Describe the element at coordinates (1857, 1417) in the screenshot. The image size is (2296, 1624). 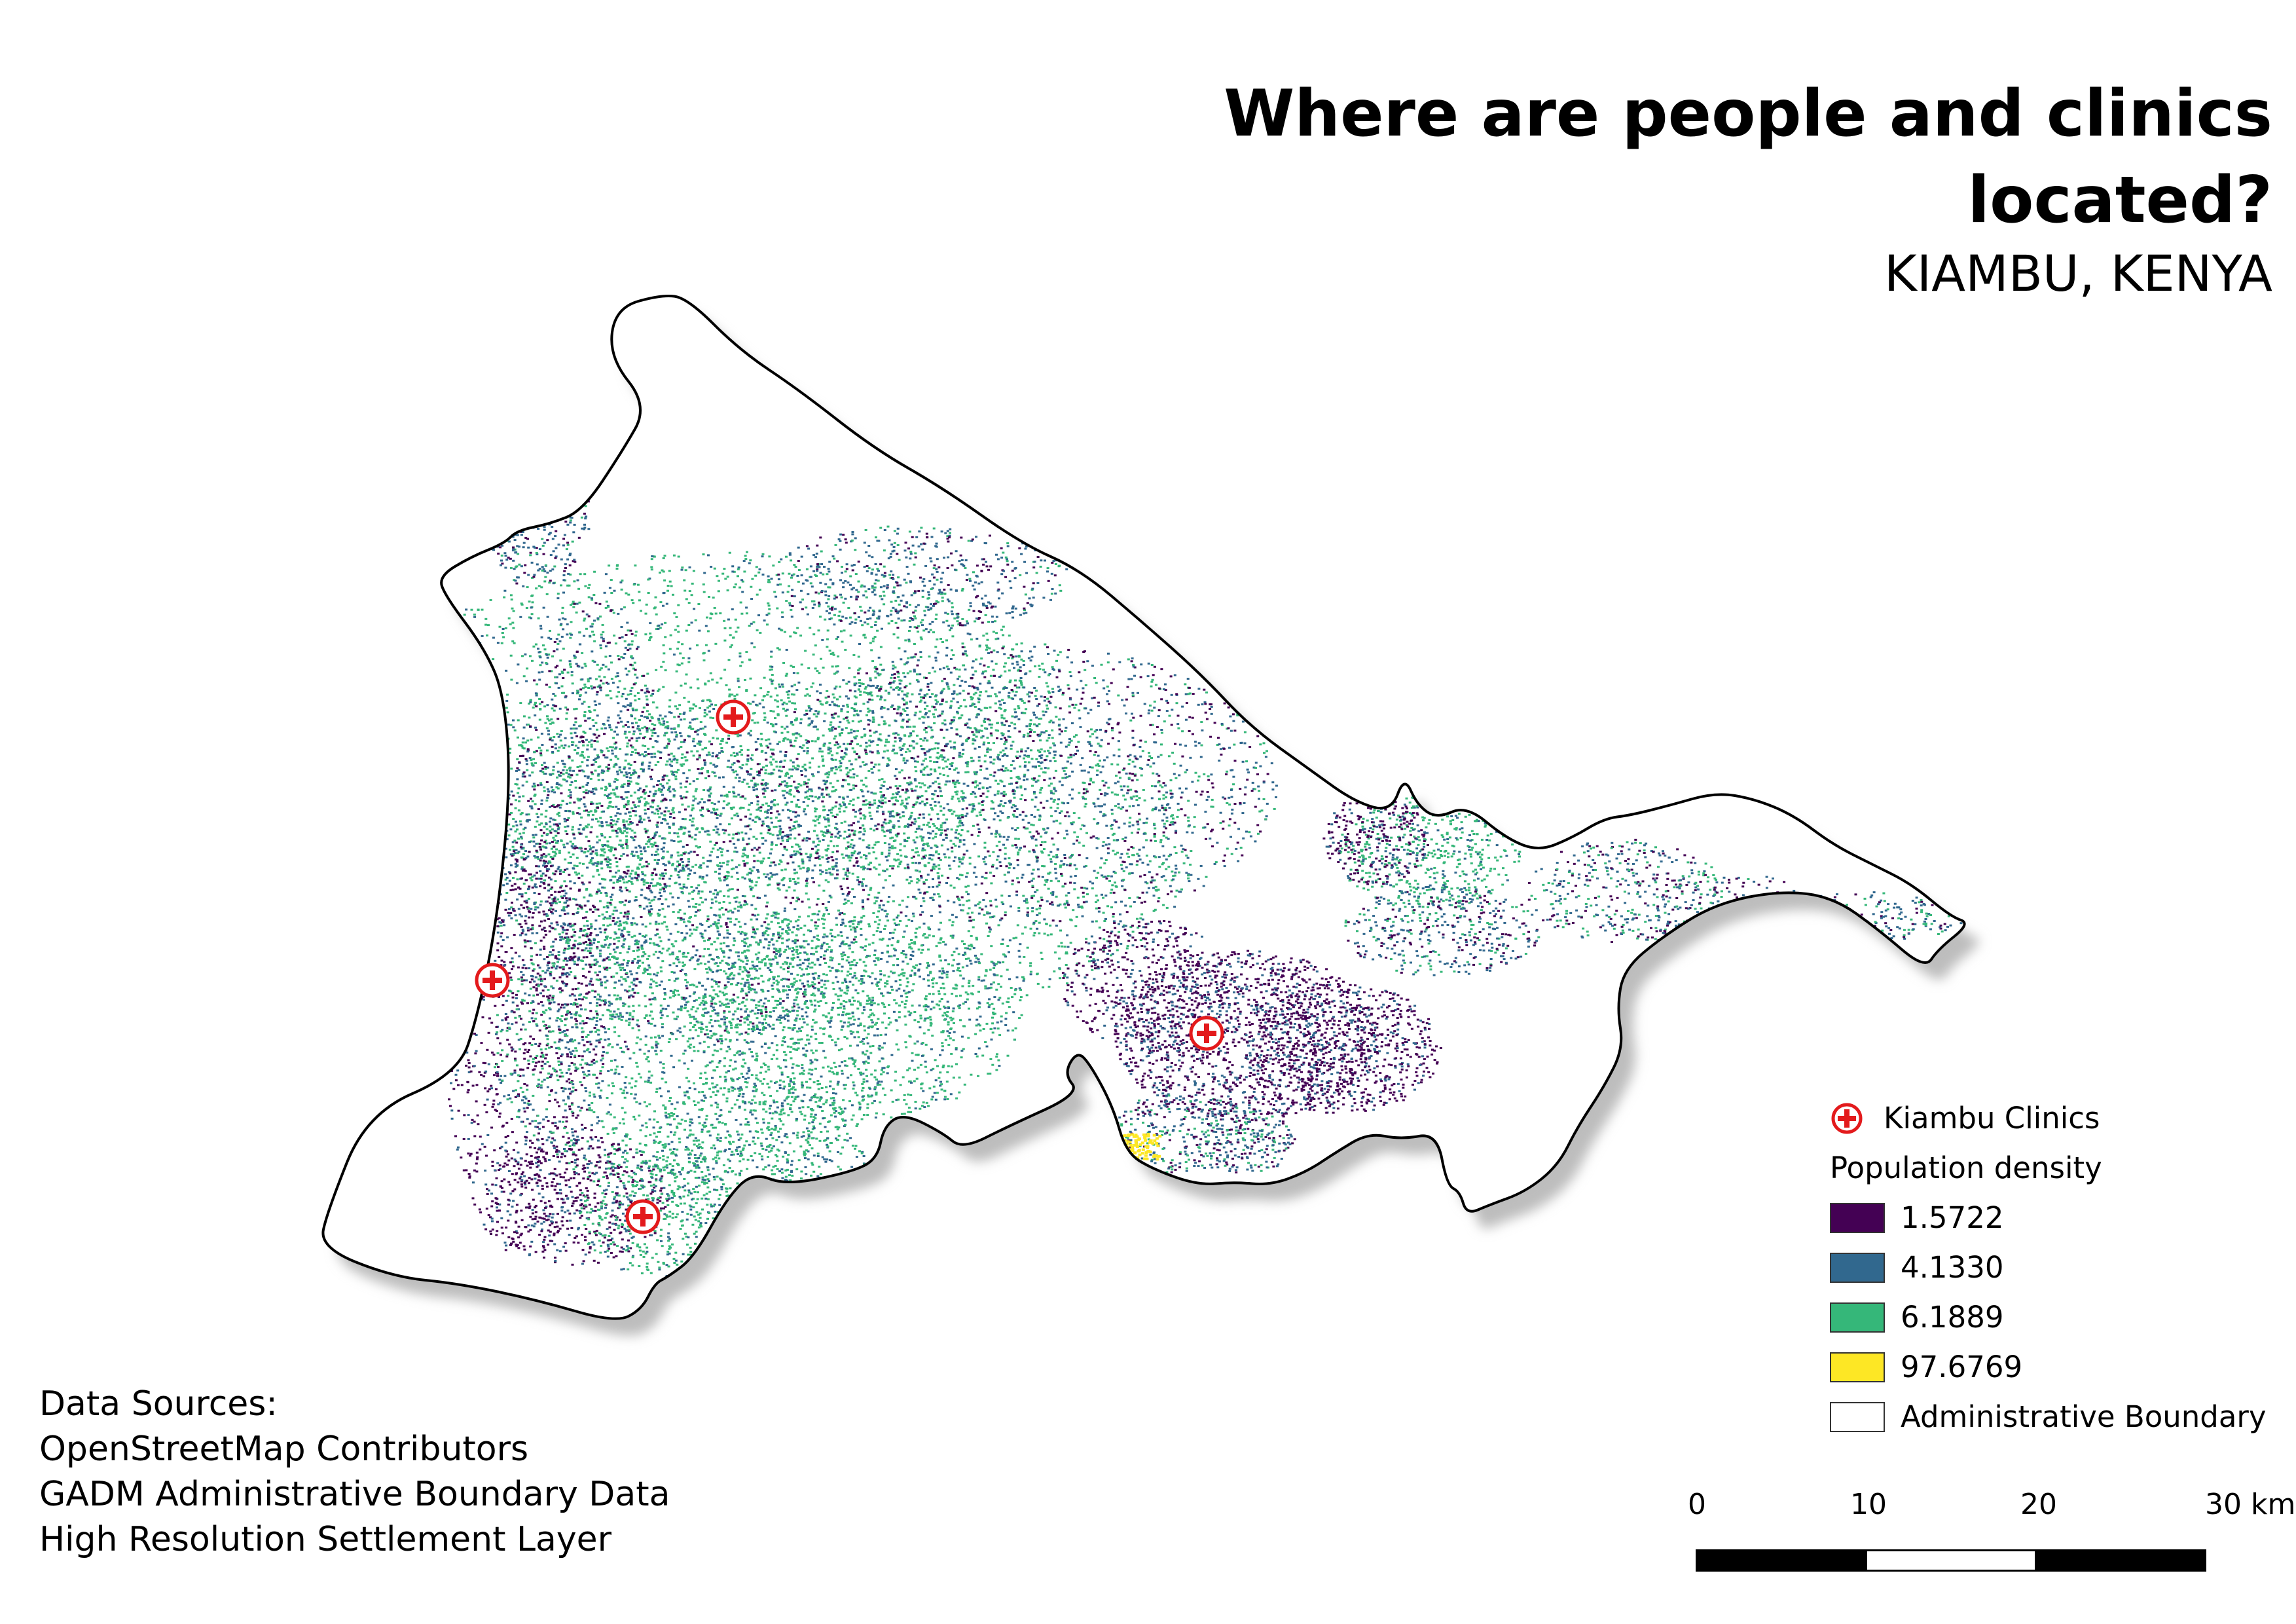
I see `legend-swatch-boundary` at that location.